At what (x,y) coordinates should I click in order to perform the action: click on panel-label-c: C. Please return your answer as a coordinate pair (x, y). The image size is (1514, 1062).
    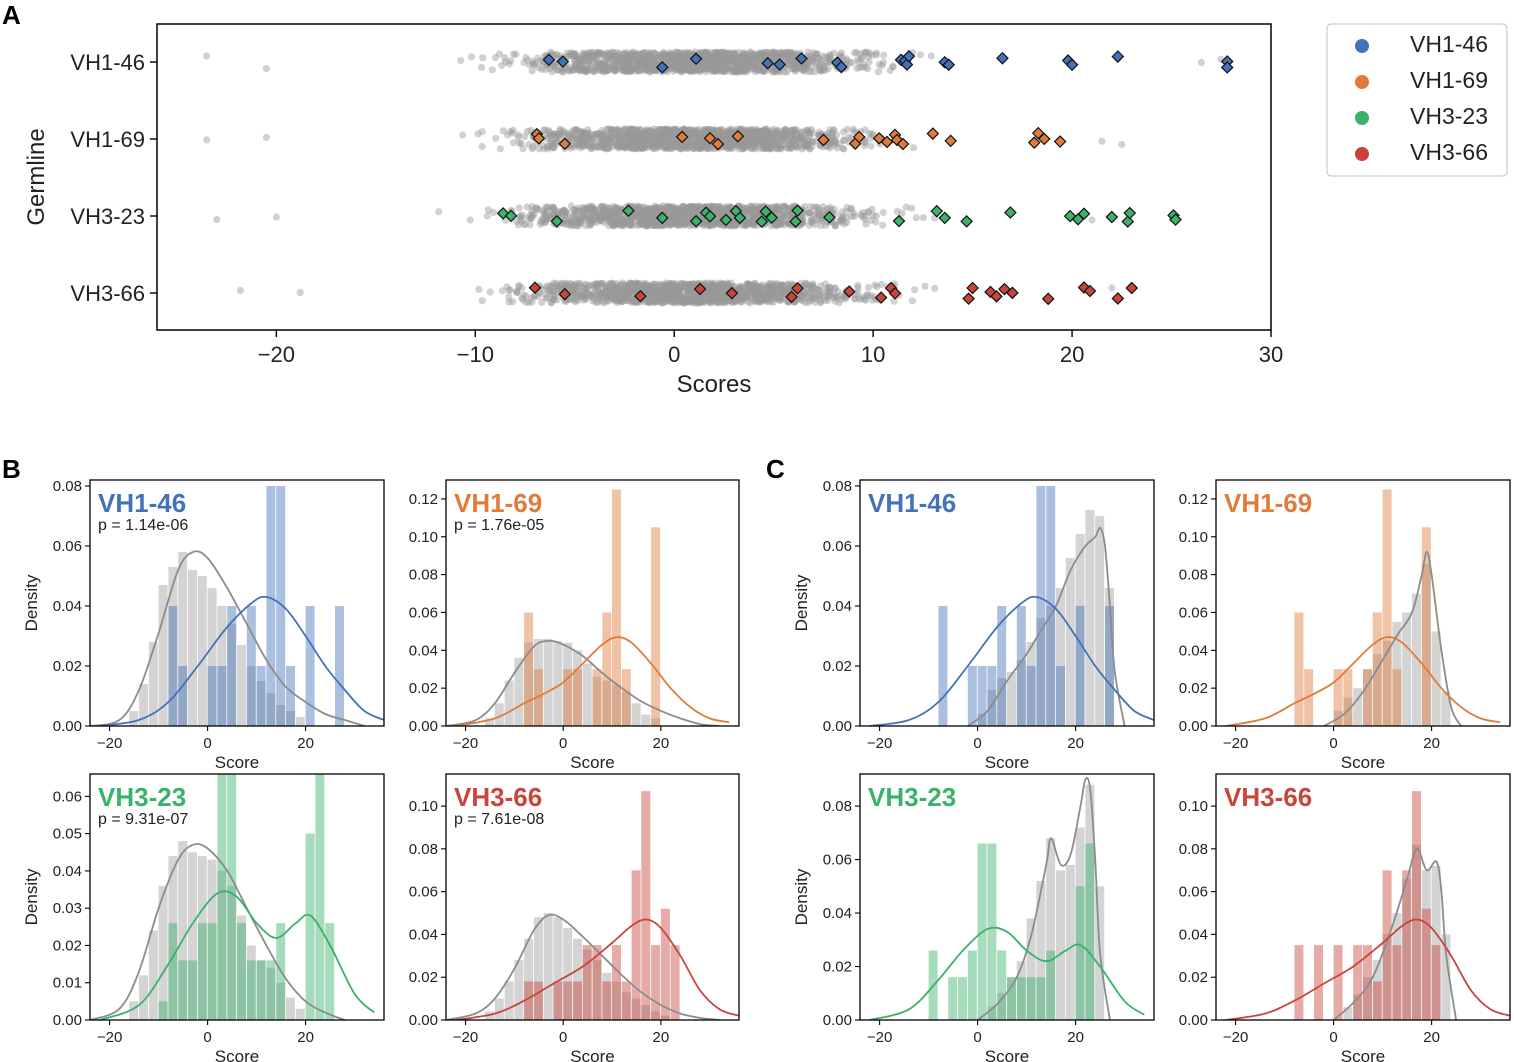
    Looking at the image, I should click on (775, 469).